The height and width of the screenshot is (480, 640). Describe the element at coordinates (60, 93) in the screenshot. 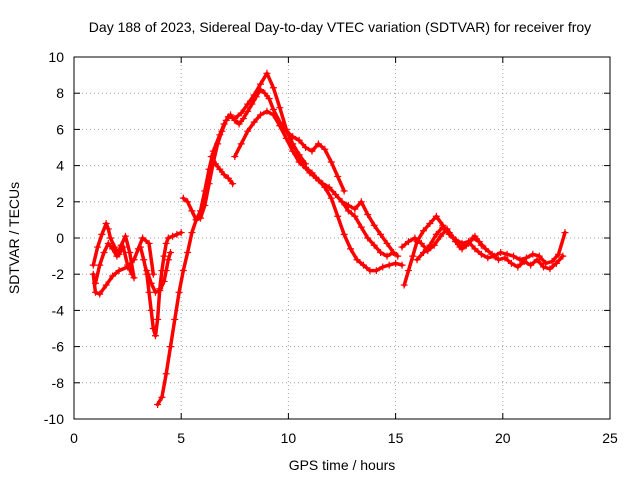

I see `y-tick-label: 8` at that location.